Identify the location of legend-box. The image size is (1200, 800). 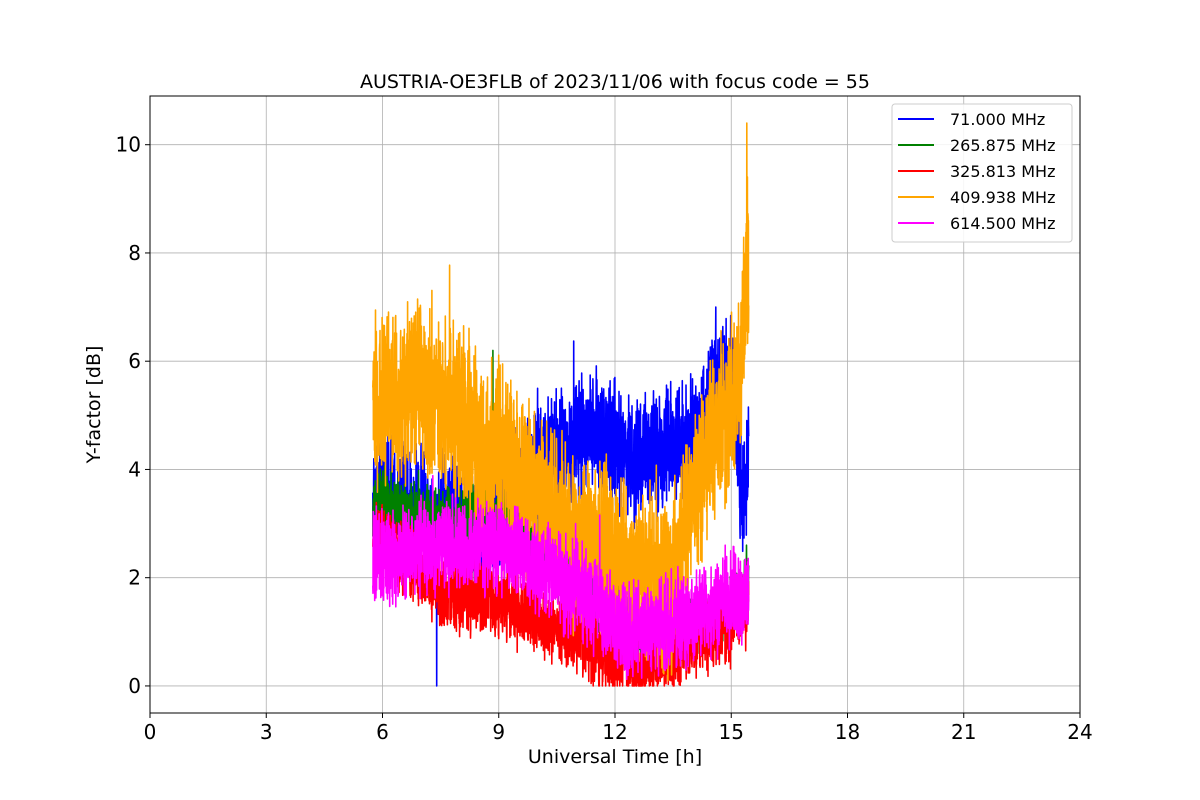
(982, 173).